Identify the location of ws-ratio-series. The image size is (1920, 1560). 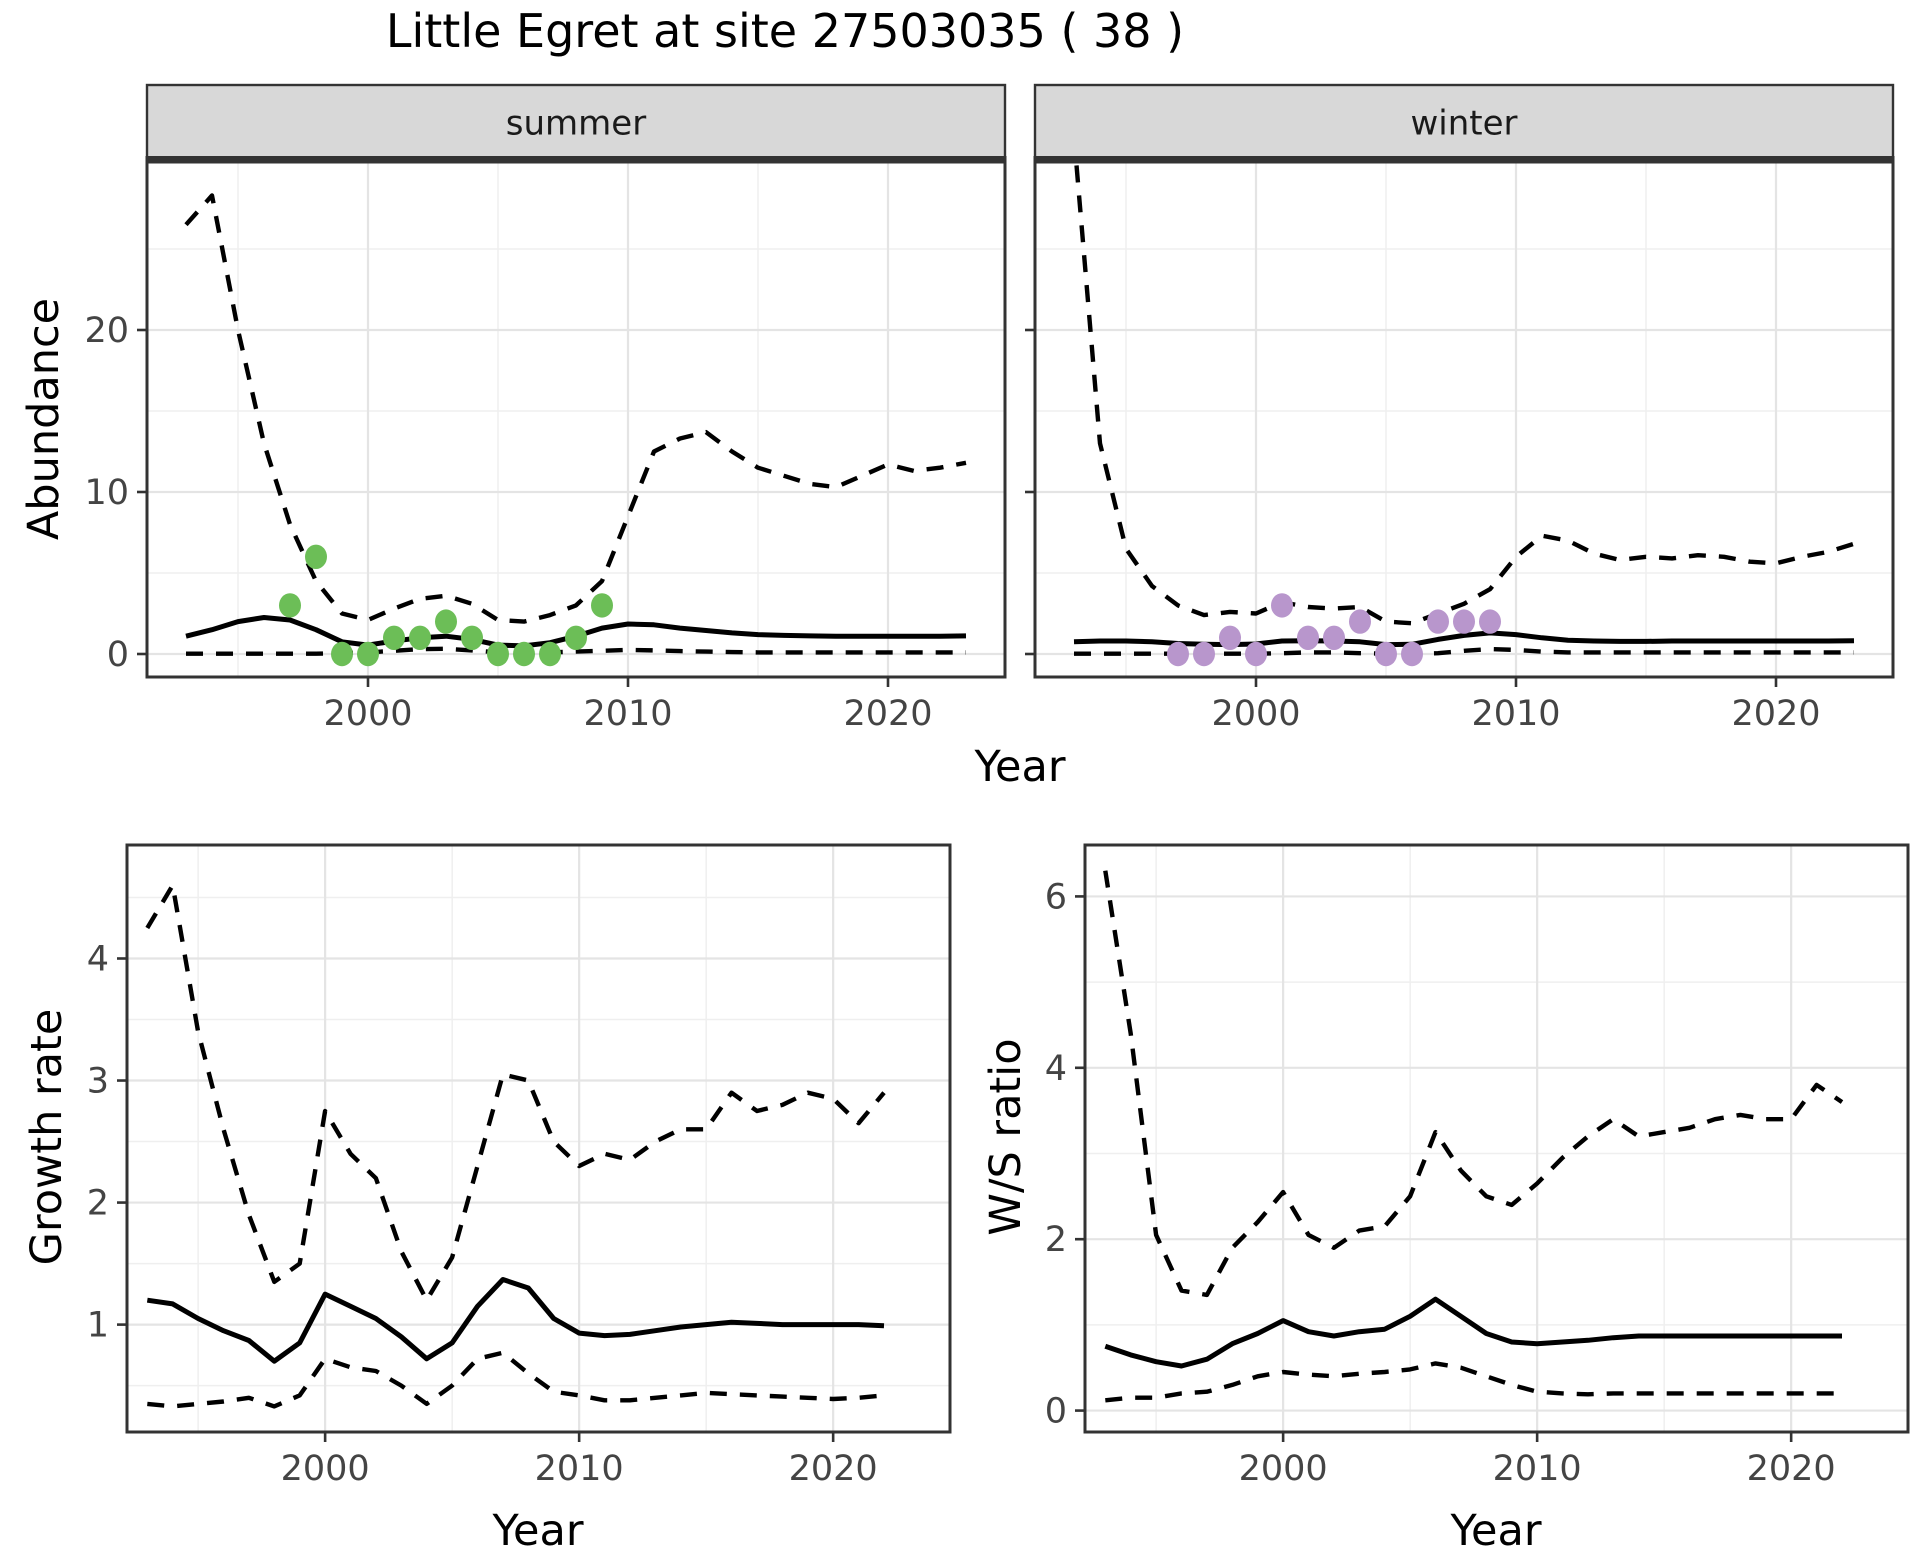
(1473, 1136).